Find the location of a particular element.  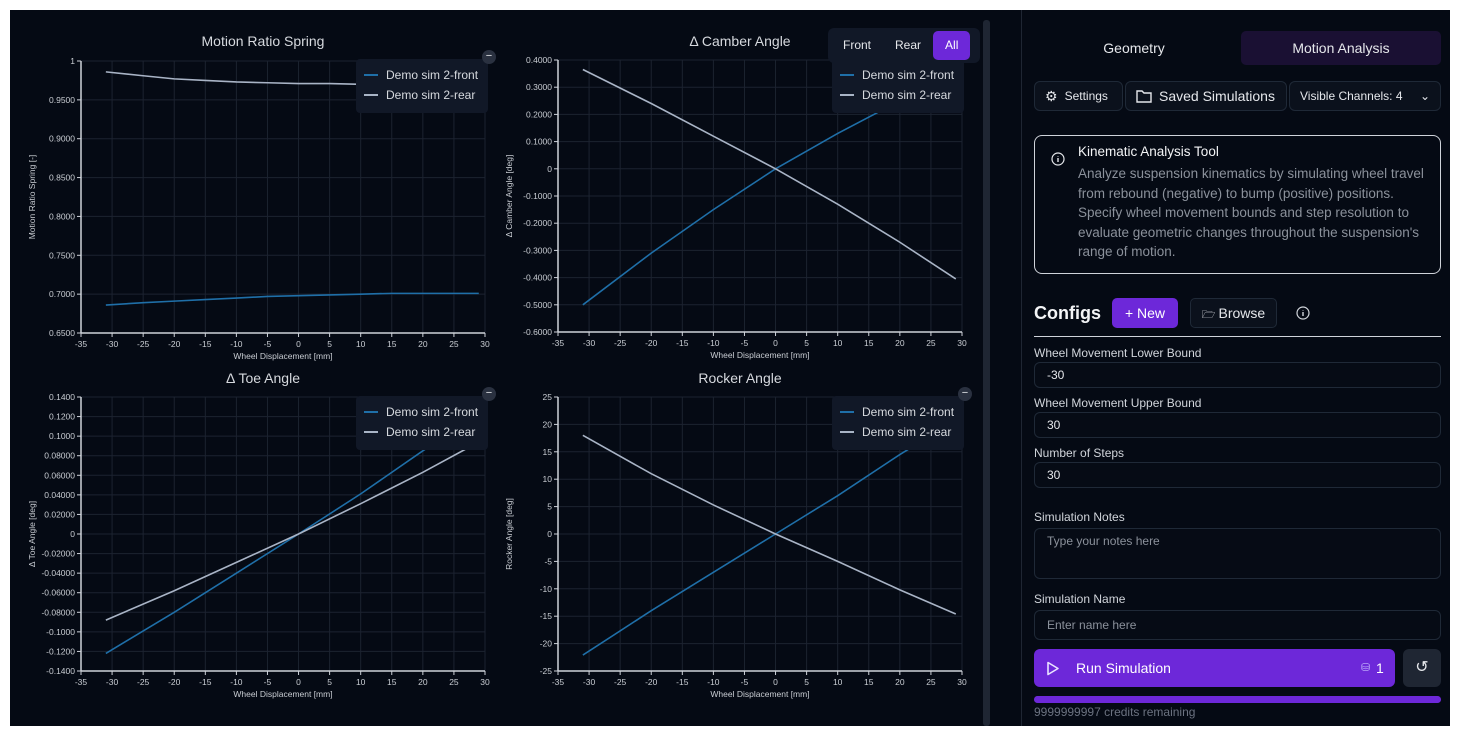

steps-input: 30 is located at coordinates (1237, 475).